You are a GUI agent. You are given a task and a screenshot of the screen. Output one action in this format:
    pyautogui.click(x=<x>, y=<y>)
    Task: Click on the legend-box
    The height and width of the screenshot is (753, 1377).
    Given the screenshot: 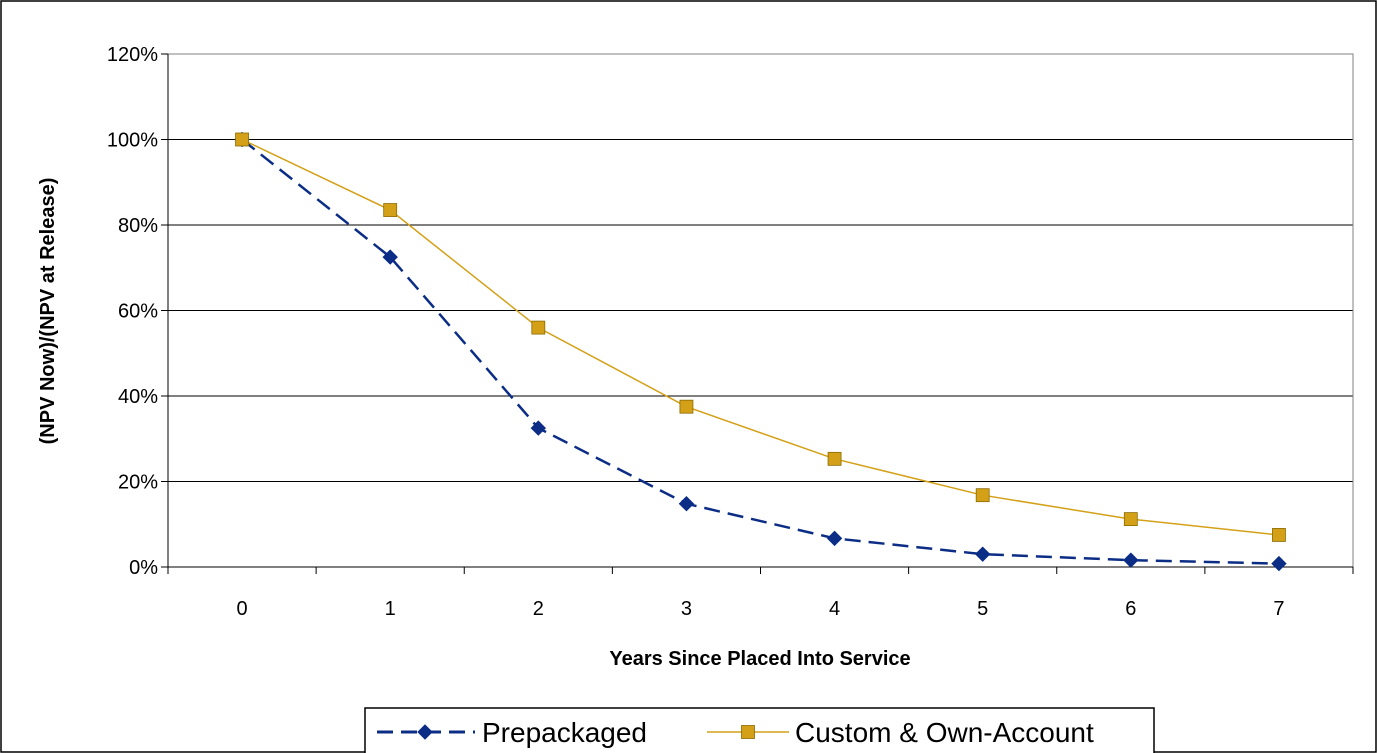 What is the action you would take?
    pyautogui.click(x=759, y=730)
    